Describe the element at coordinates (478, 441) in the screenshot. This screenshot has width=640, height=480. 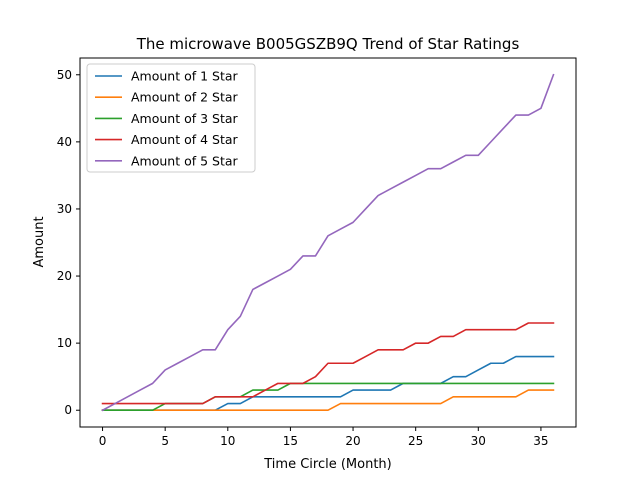
I see `x-tick-label: 30` at that location.